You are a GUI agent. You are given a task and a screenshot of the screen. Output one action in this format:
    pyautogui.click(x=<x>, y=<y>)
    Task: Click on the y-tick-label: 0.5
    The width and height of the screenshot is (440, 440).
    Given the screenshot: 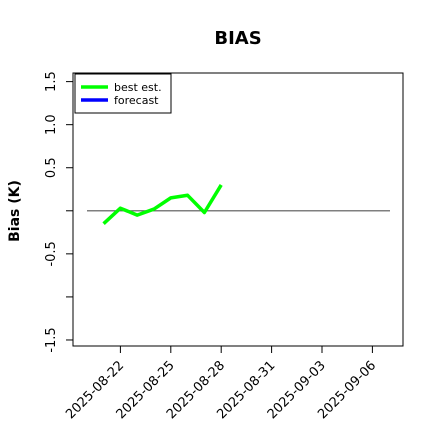 What is the action you would take?
    pyautogui.click(x=51, y=167)
    